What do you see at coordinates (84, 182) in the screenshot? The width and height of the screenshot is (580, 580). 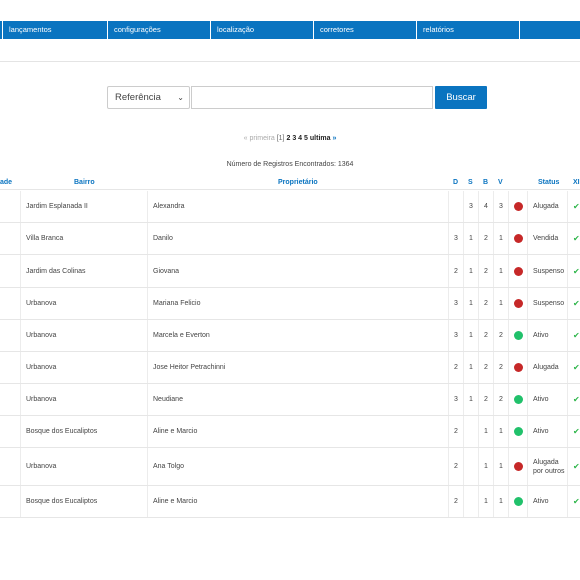 I see `header-bairro: Bairro` at bounding box center [84, 182].